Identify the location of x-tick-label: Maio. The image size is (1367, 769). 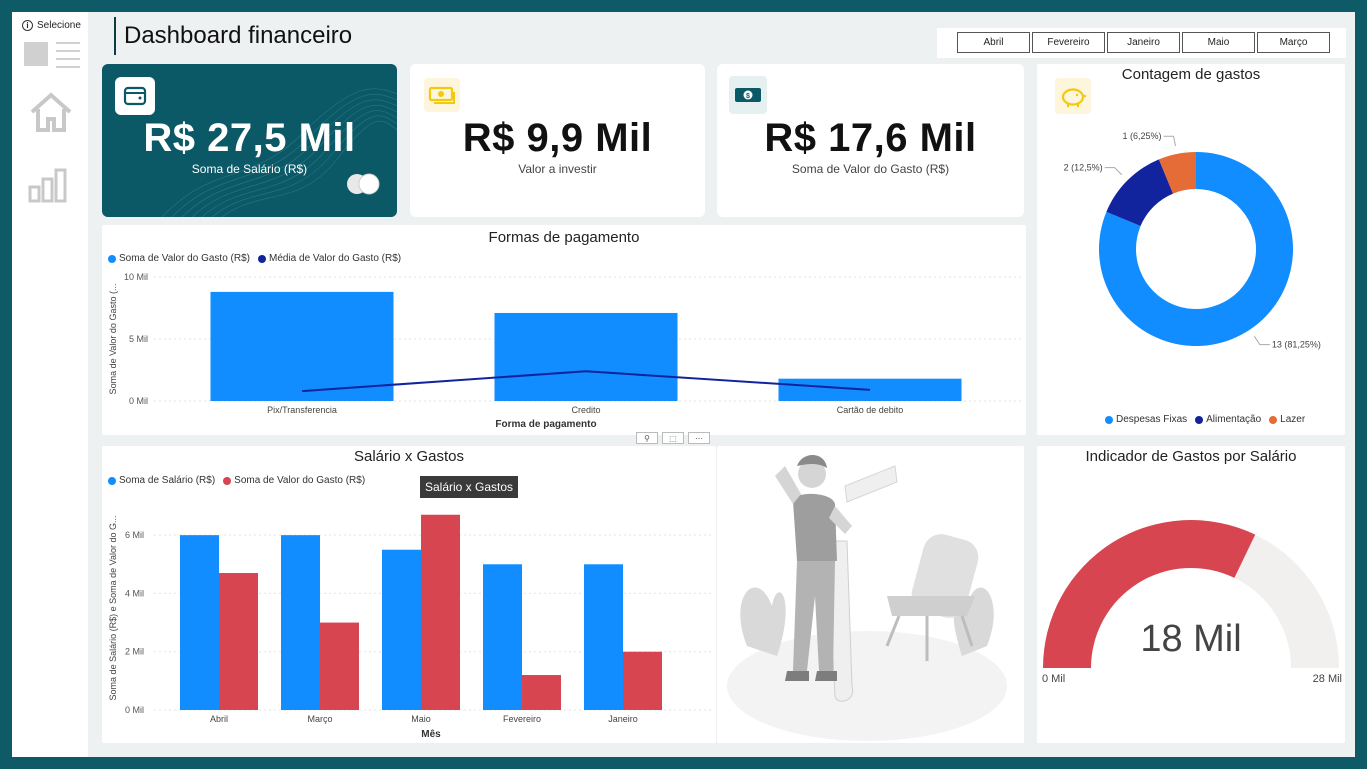
(421, 719).